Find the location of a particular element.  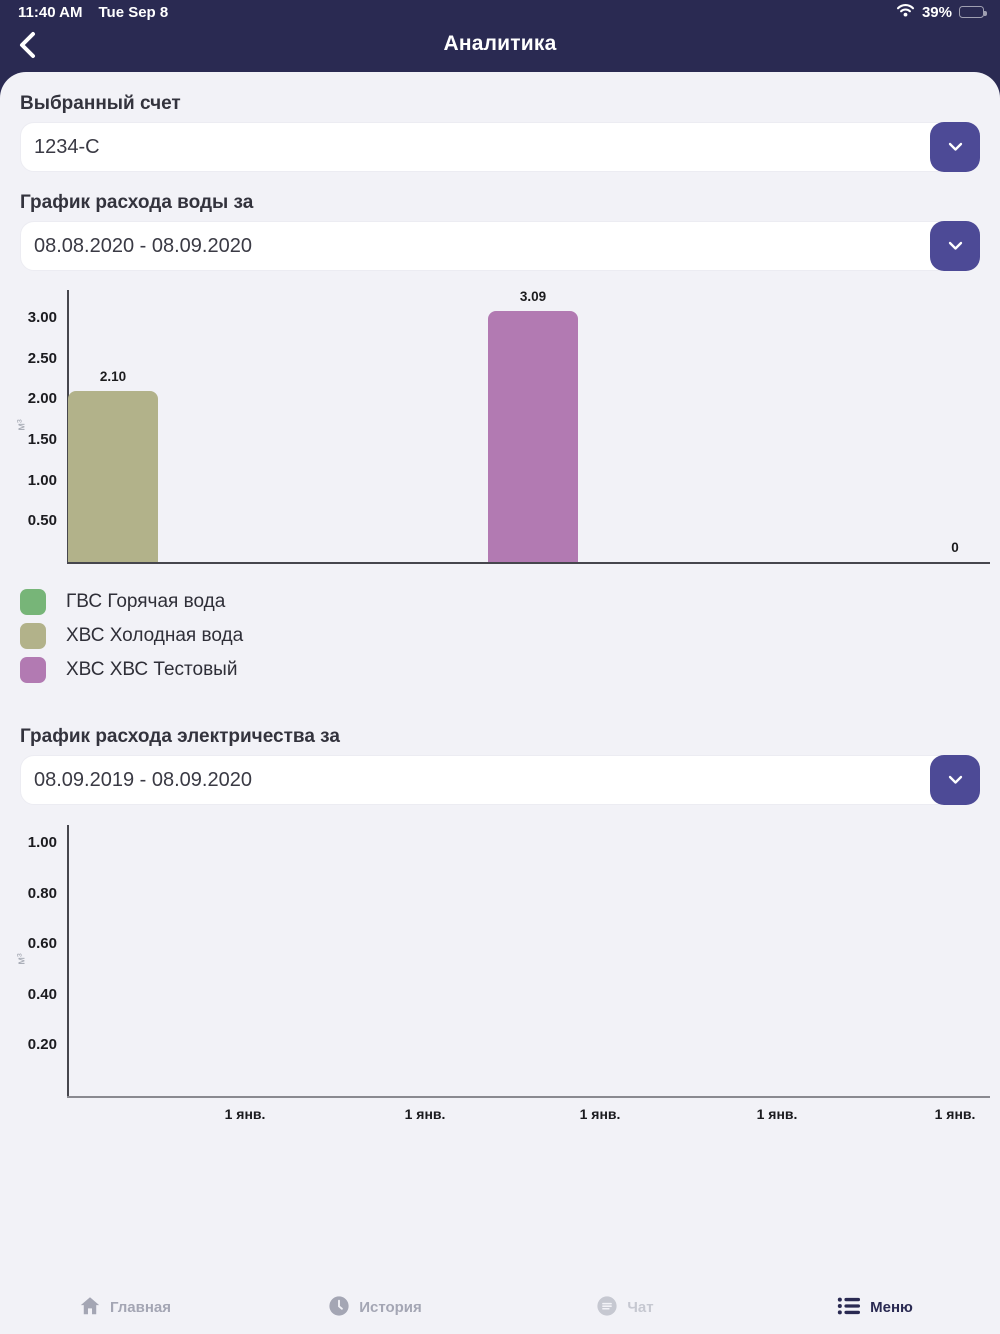

account-select-row: 1234-C is located at coordinates (500, 147).